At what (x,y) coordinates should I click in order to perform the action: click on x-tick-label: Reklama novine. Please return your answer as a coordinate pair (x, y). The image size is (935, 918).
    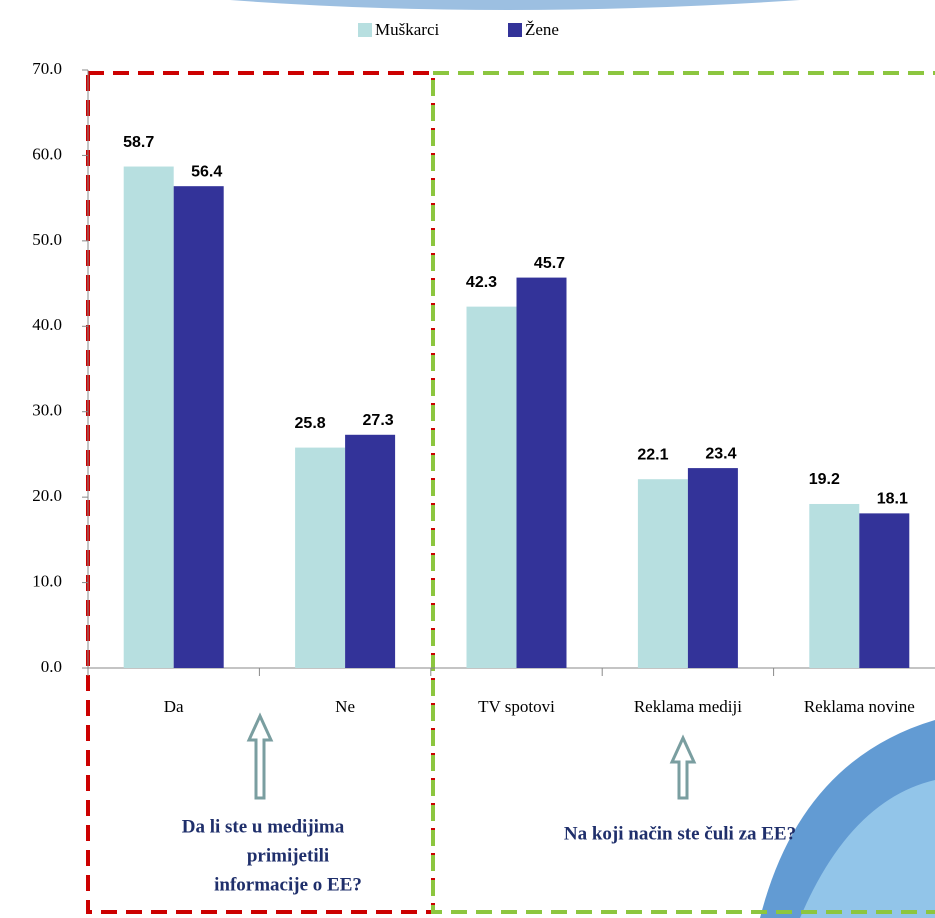
    Looking at the image, I should click on (859, 706).